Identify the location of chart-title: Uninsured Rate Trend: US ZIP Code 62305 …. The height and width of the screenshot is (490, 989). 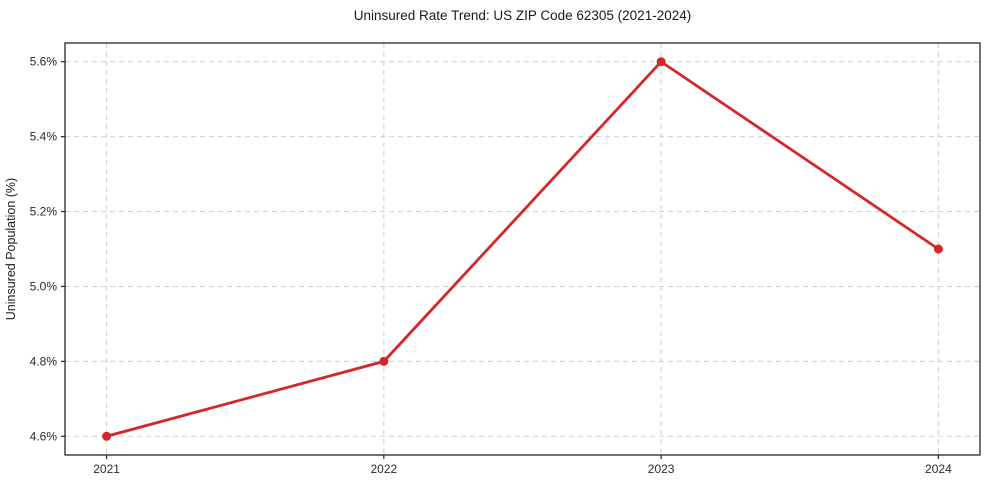
(522, 15).